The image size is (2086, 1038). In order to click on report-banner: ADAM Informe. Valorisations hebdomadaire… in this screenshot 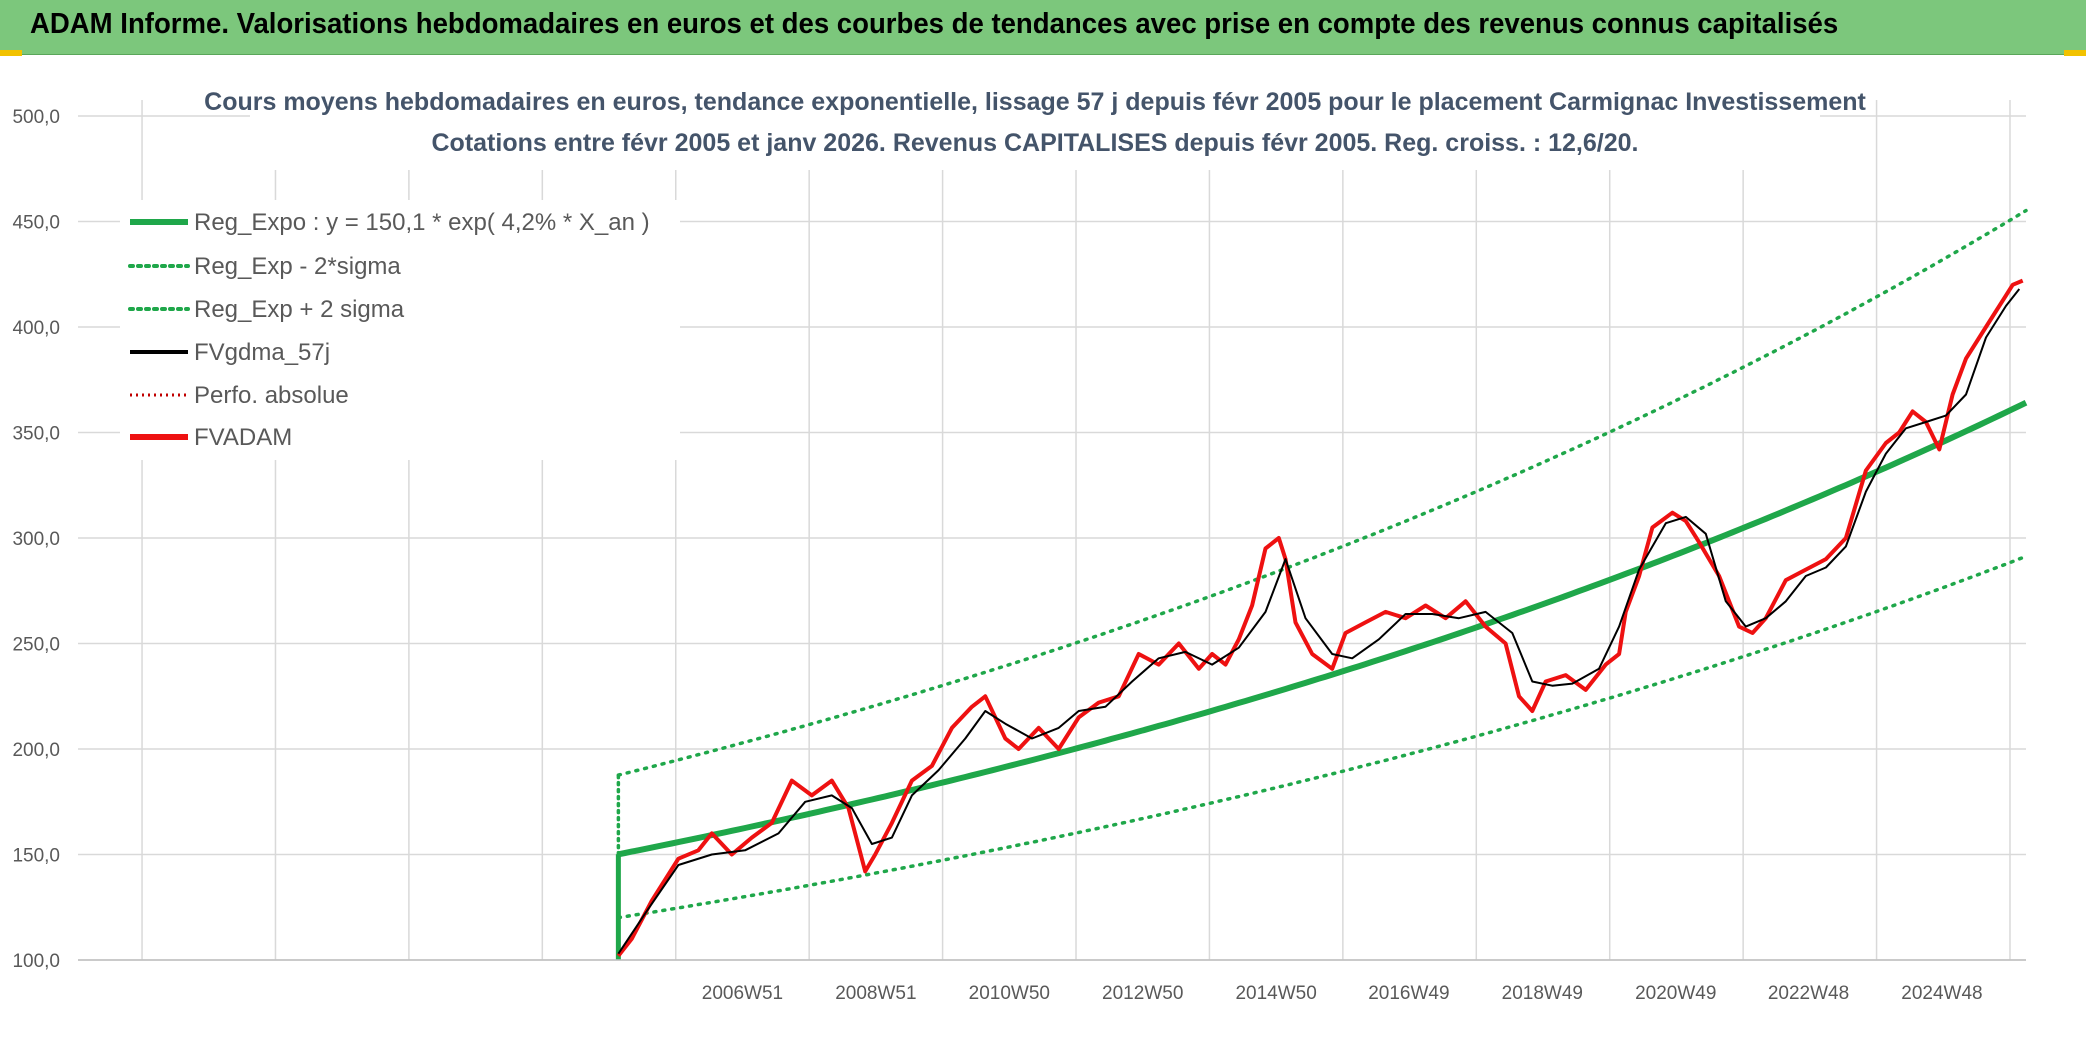, I will do `click(1043, 27)`.